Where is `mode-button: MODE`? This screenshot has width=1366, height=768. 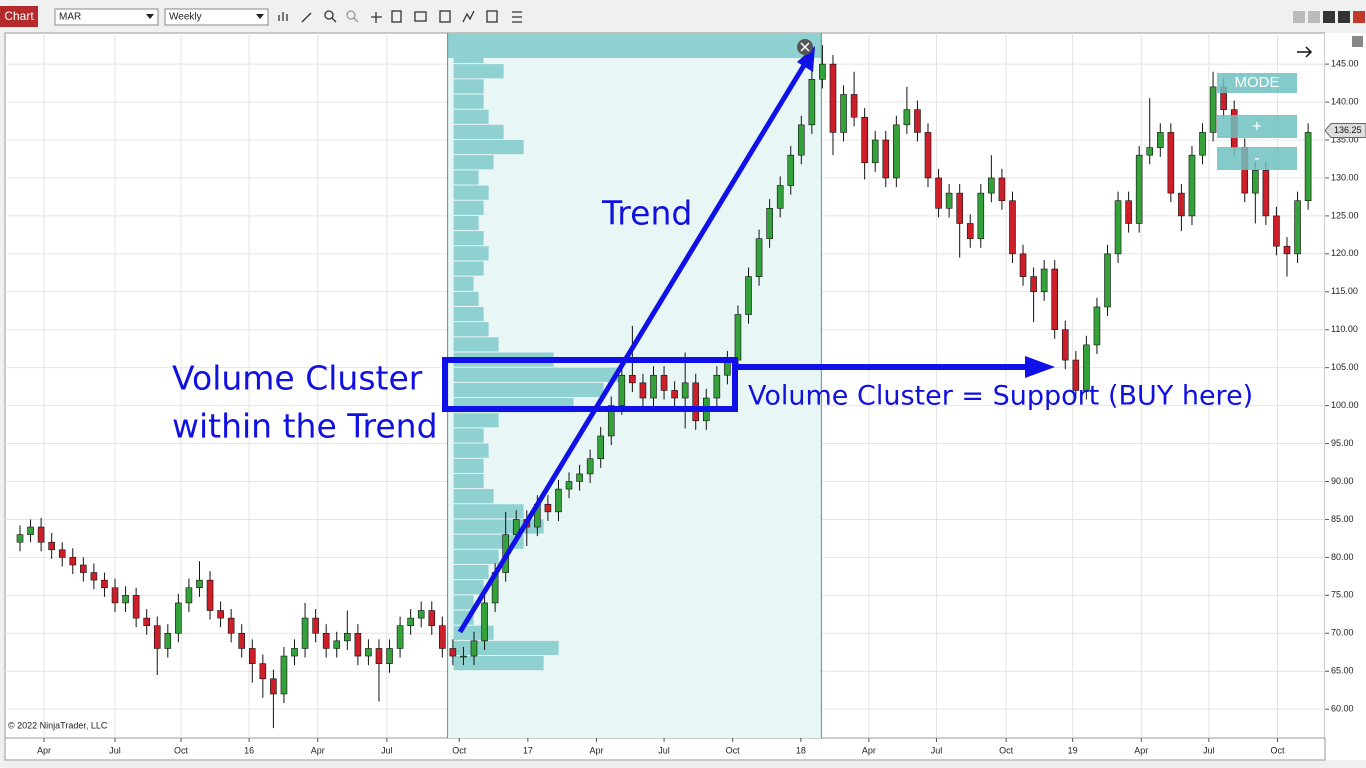
mode-button: MODE is located at coordinates (1257, 82).